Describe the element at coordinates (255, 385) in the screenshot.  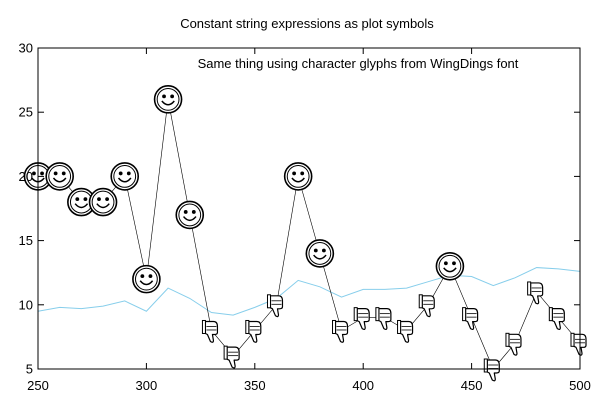
I see `x-tick-label: 350` at that location.